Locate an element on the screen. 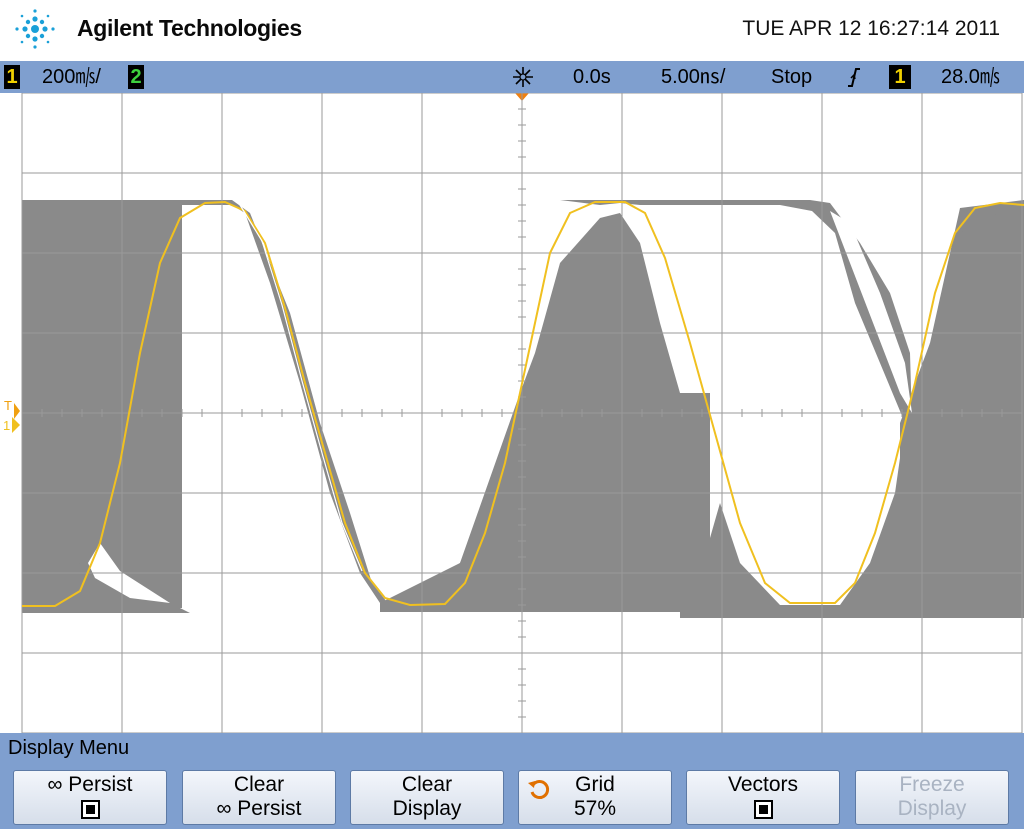  grid-value: 57% is located at coordinates (595, 808).